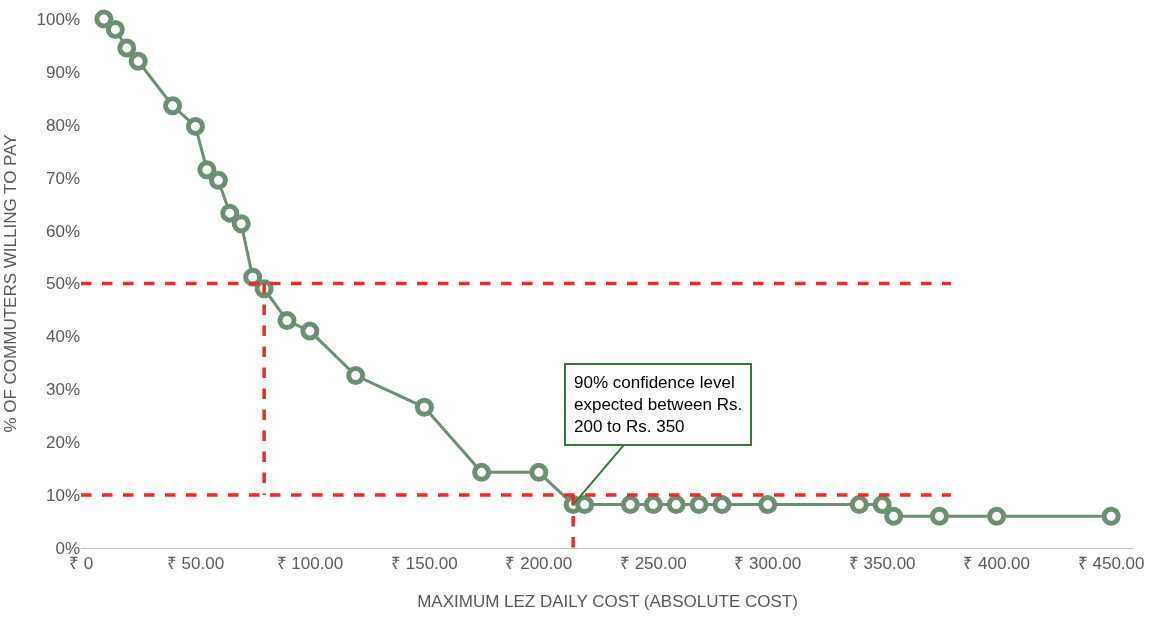 This screenshot has height=617, width=1154. I want to click on x-tick-label: ₹ 150.00, so click(424, 564).